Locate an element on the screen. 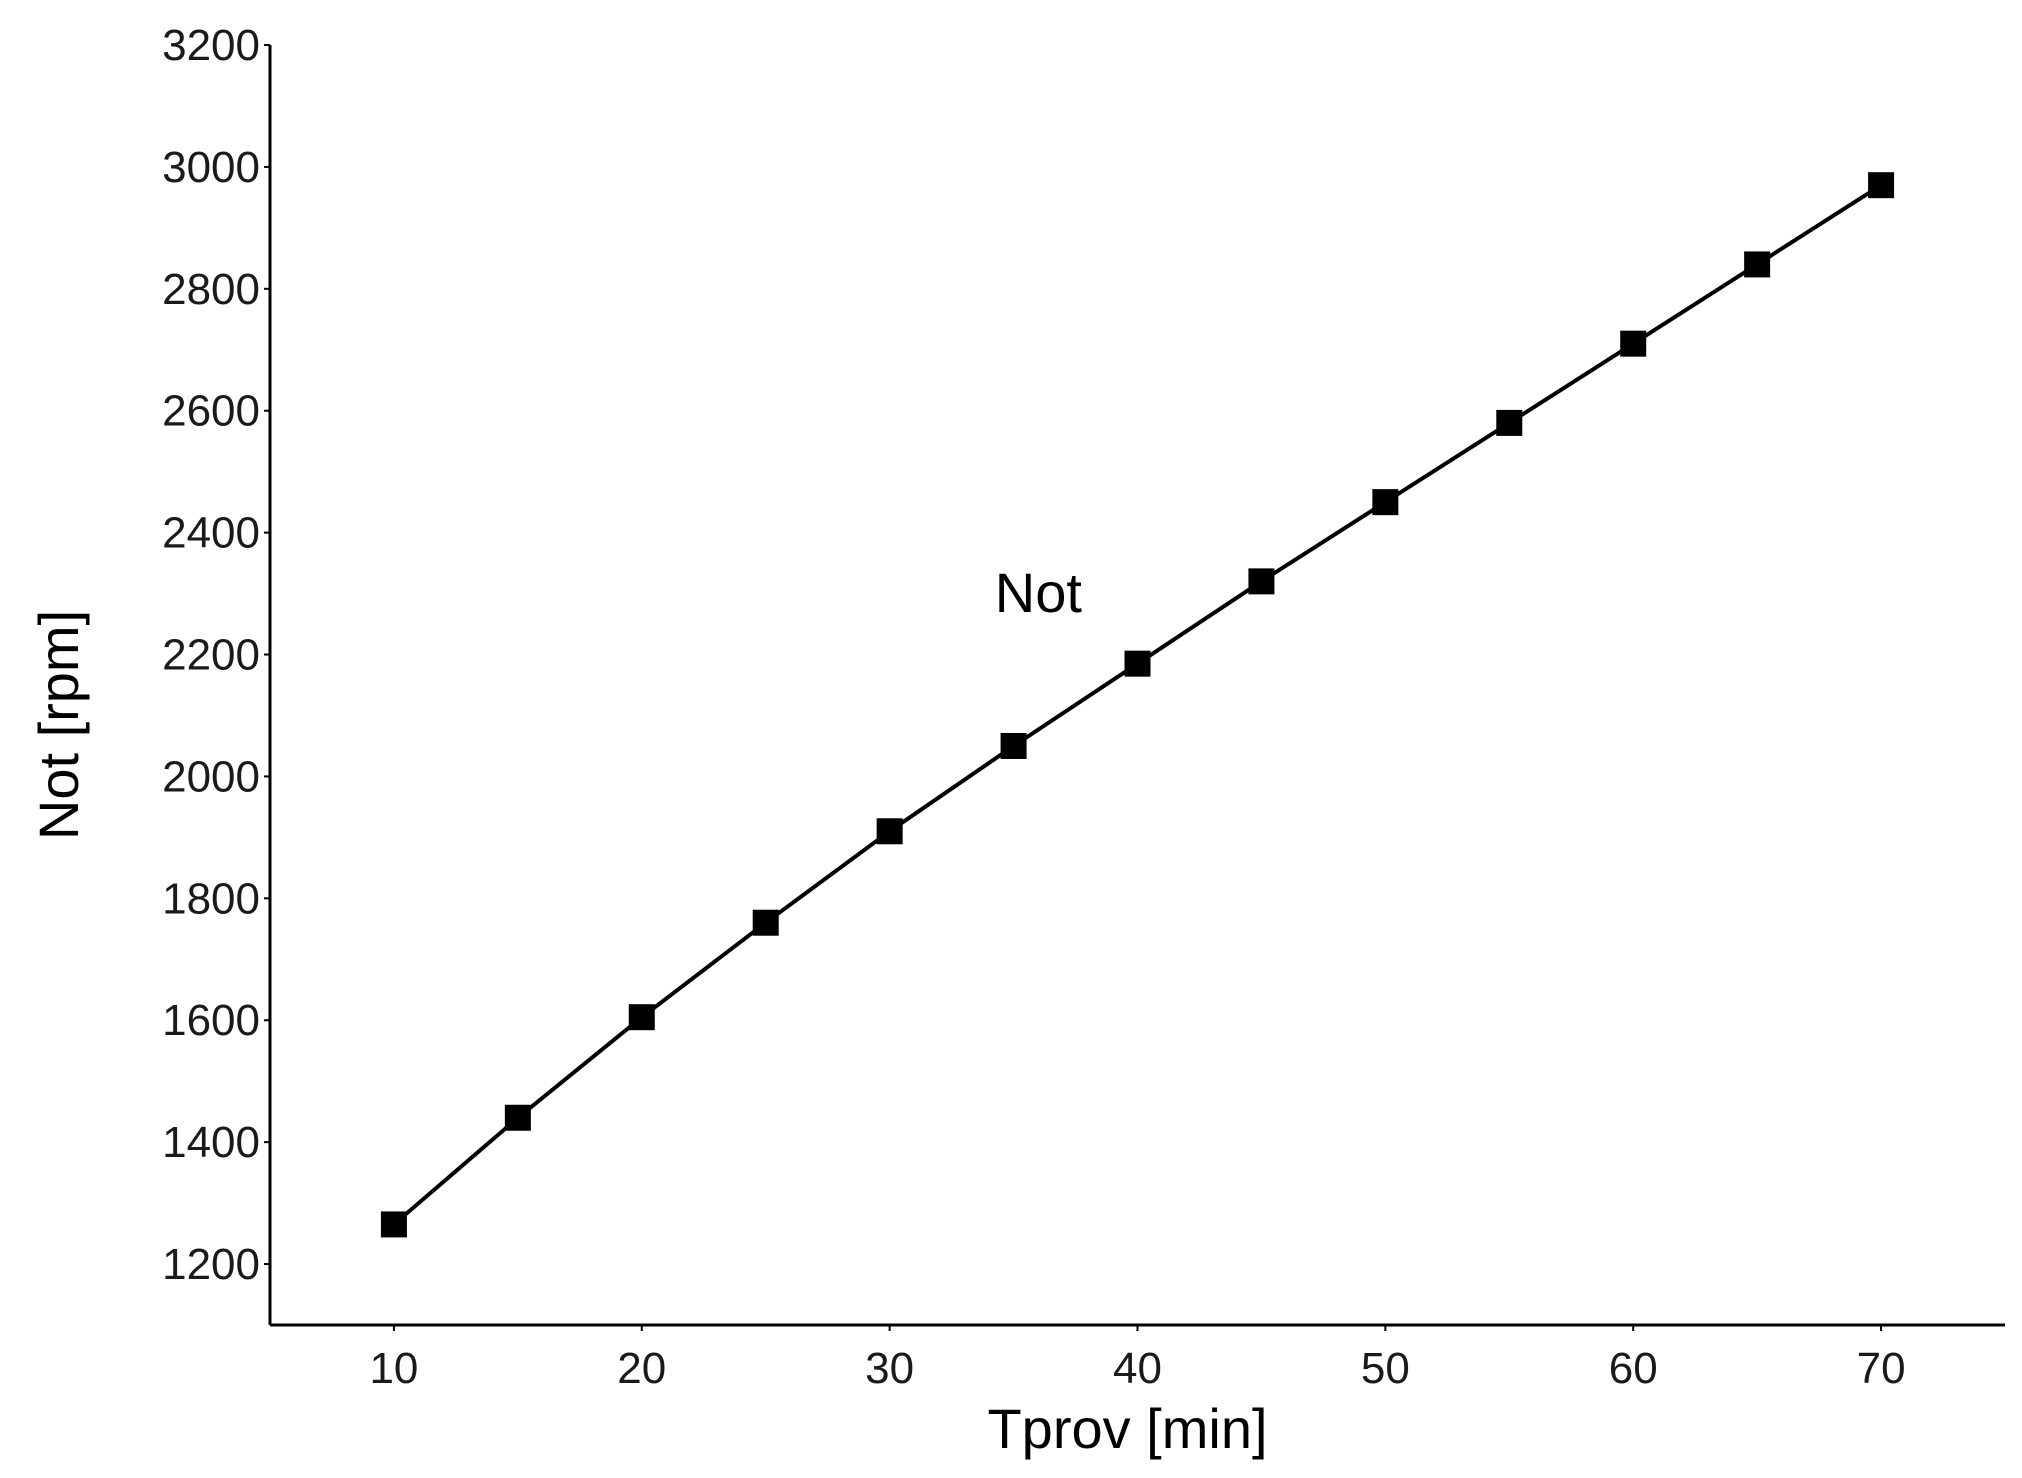 This screenshot has width=2022, height=1478. y-tick-label: 3200 is located at coordinates (211, 45).